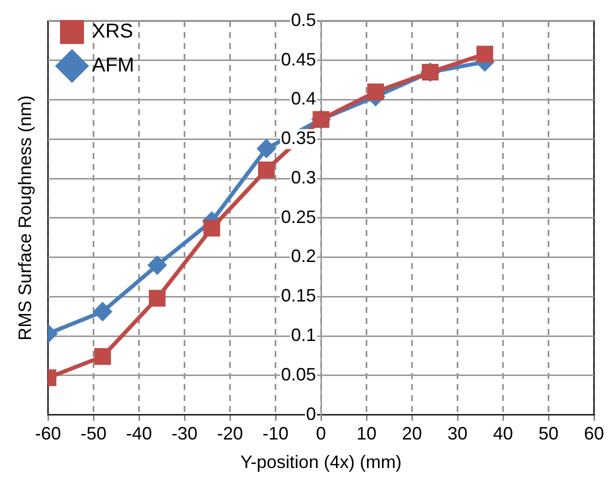 This screenshot has width=616, height=489. What do you see at coordinates (412, 434) in the screenshot?
I see `x-tick-label: 20` at bounding box center [412, 434].